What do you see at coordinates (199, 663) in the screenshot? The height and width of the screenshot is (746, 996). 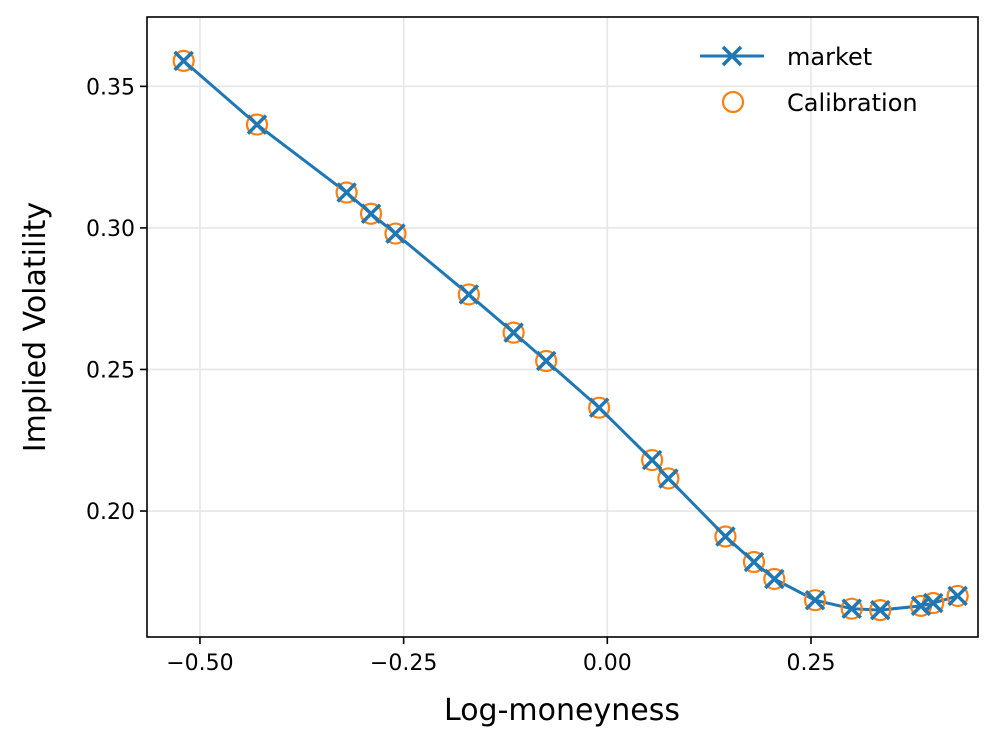 I see `x-tick-label: −0.50` at bounding box center [199, 663].